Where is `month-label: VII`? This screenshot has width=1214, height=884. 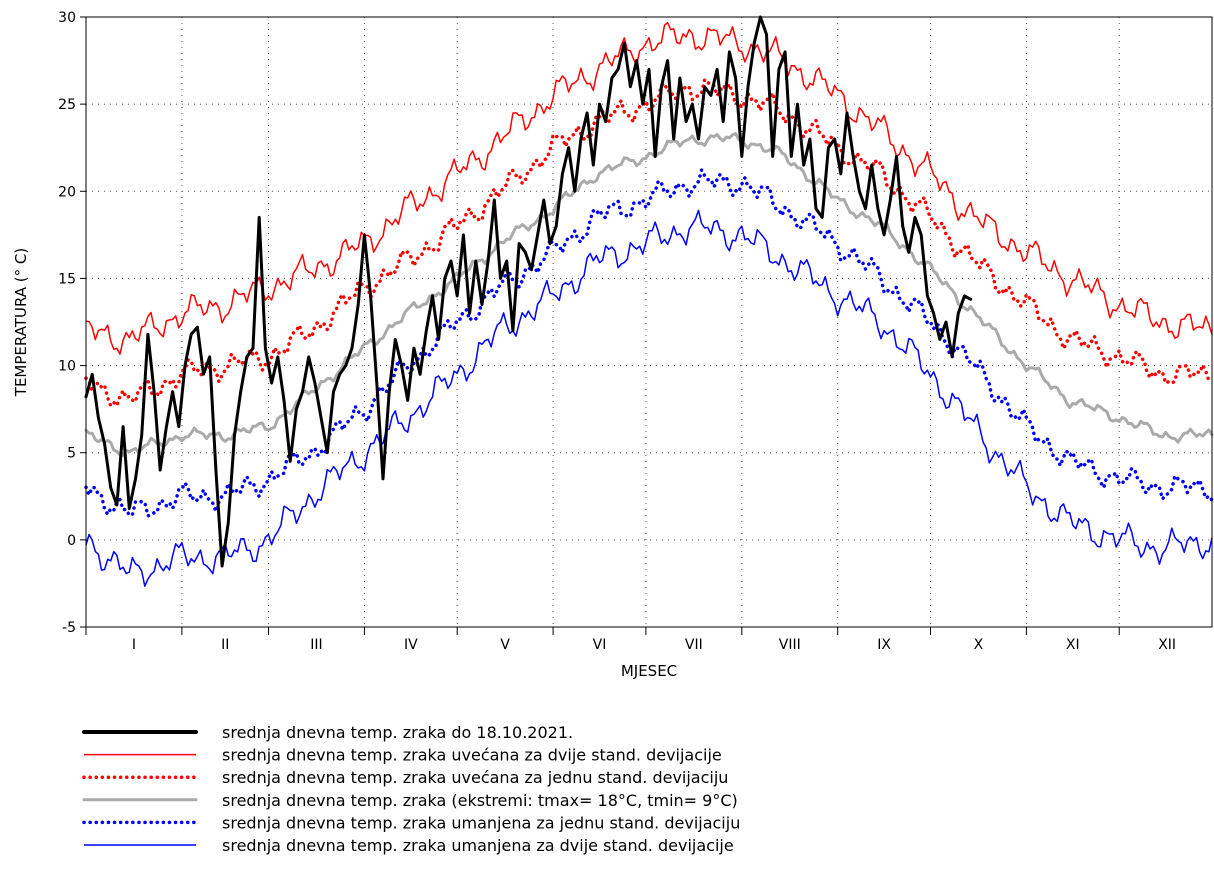
month-label: VII is located at coordinates (694, 645).